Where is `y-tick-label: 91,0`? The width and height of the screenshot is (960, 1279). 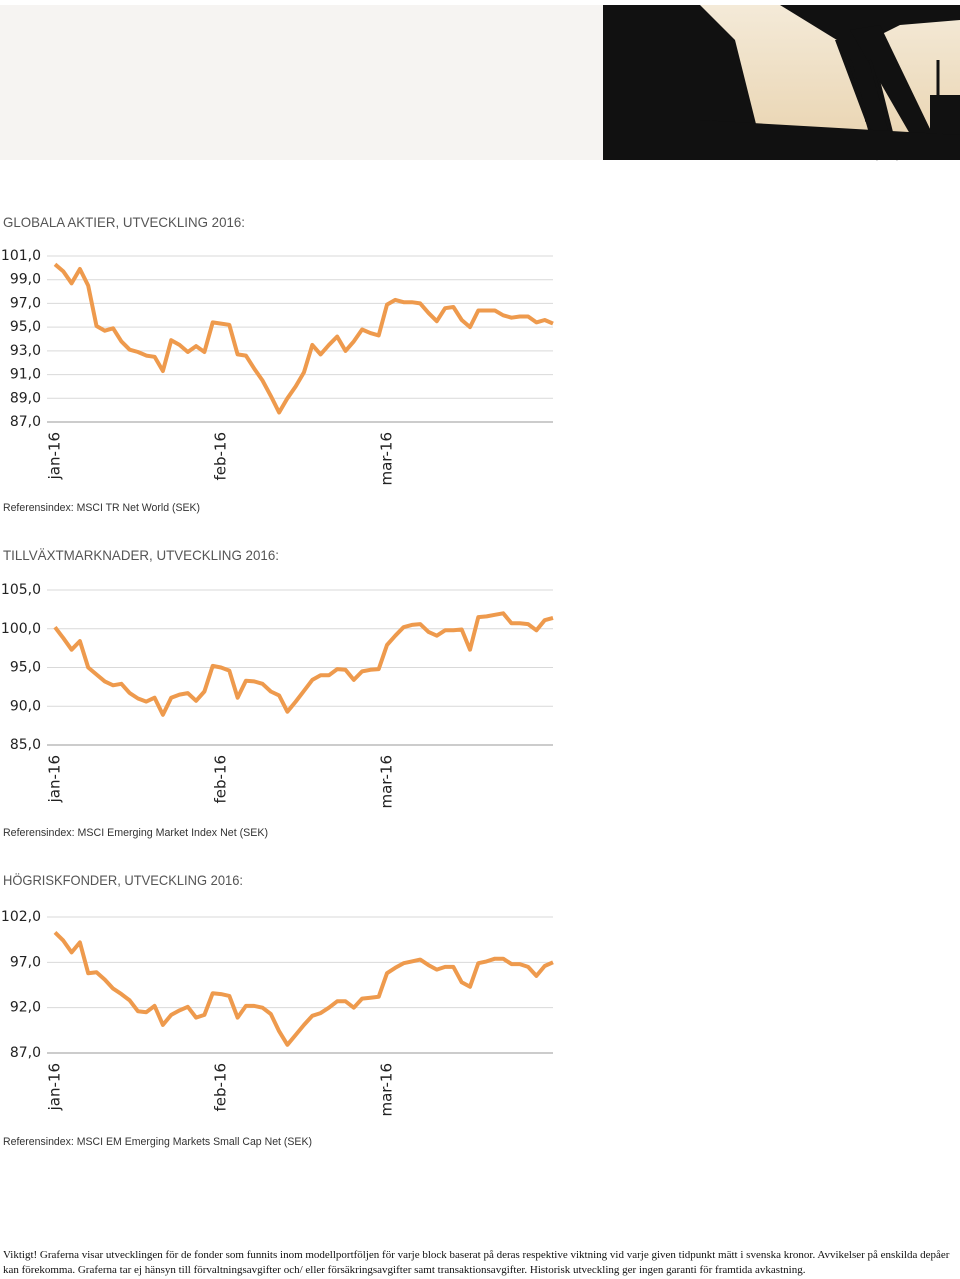 y-tick-label: 91,0 is located at coordinates (25, 375).